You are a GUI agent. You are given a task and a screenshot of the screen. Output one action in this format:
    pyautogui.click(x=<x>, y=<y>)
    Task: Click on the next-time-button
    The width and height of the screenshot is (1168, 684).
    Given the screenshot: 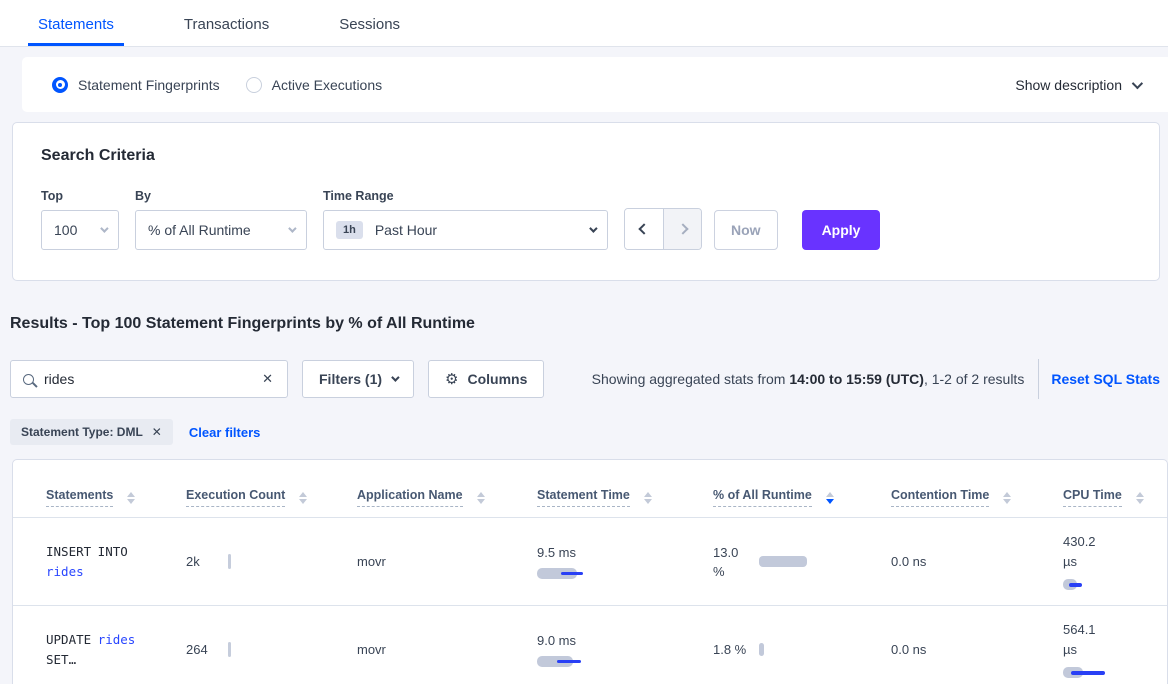 What is the action you would take?
    pyautogui.click(x=682, y=229)
    